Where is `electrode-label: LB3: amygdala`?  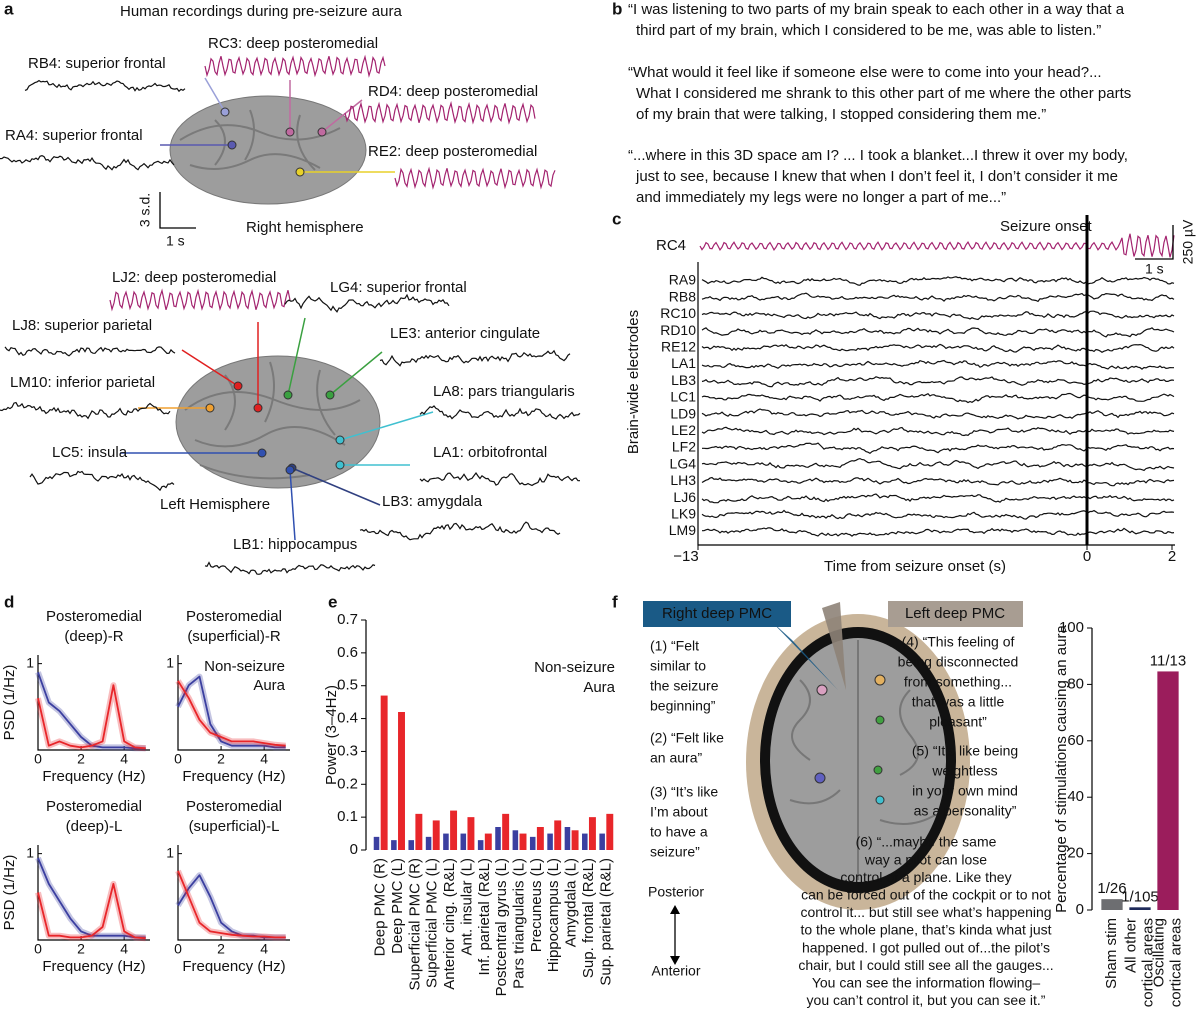 electrode-label: LB3: amygdala is located at coordinates (432, 501).